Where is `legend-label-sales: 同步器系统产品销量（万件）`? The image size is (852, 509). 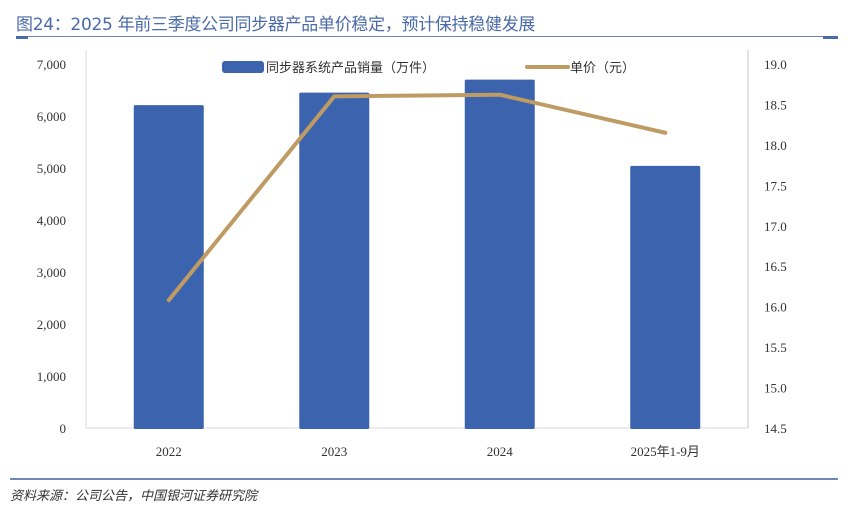 legend-label-sales: 同步器系统产品销量（万件） is located at coordinates (350, 68).